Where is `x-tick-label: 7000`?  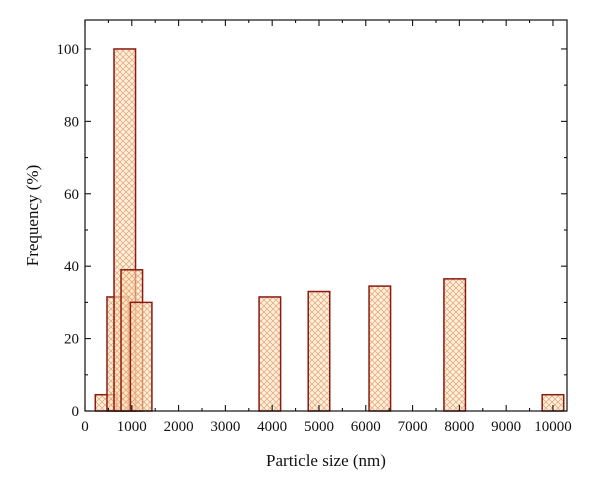 x-tick-label: 7000 is located at coordinates (413, 427).